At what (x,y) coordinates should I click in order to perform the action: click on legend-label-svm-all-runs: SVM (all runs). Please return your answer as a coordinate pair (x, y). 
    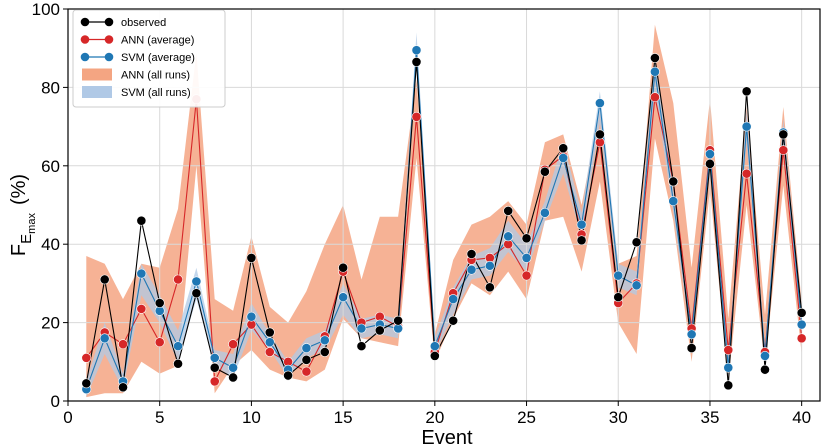
    Looking at the image, I should click on (156, 93).